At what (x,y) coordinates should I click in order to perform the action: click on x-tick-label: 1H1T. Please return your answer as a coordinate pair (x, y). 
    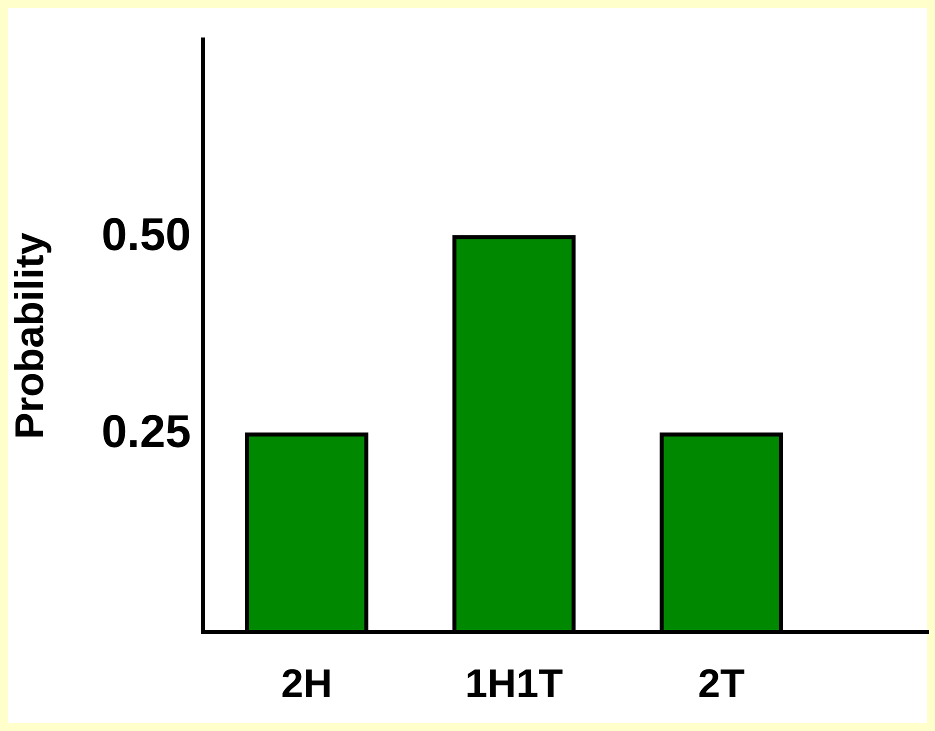
    Looking at the image, I should click on (514, 684).